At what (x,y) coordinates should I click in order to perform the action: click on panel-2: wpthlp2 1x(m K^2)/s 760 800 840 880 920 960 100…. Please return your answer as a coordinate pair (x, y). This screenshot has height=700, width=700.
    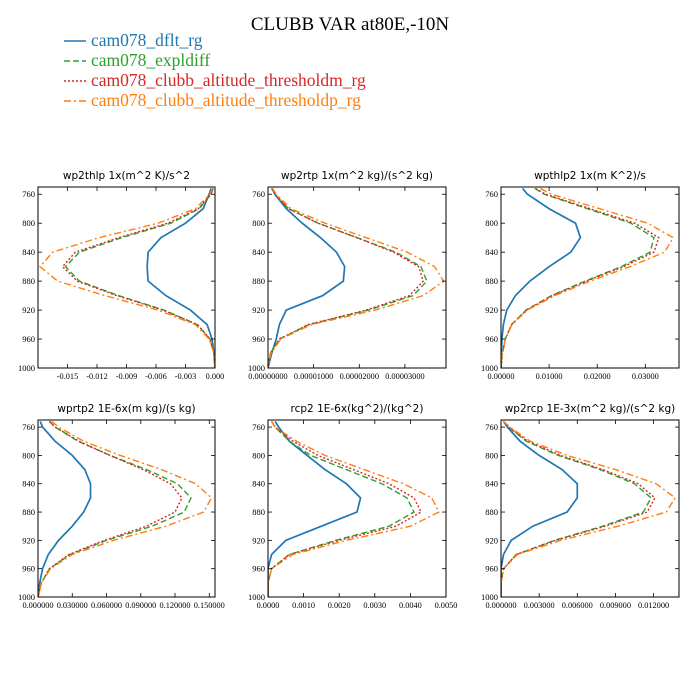
    Looking at the image, I should click on (580, 275).